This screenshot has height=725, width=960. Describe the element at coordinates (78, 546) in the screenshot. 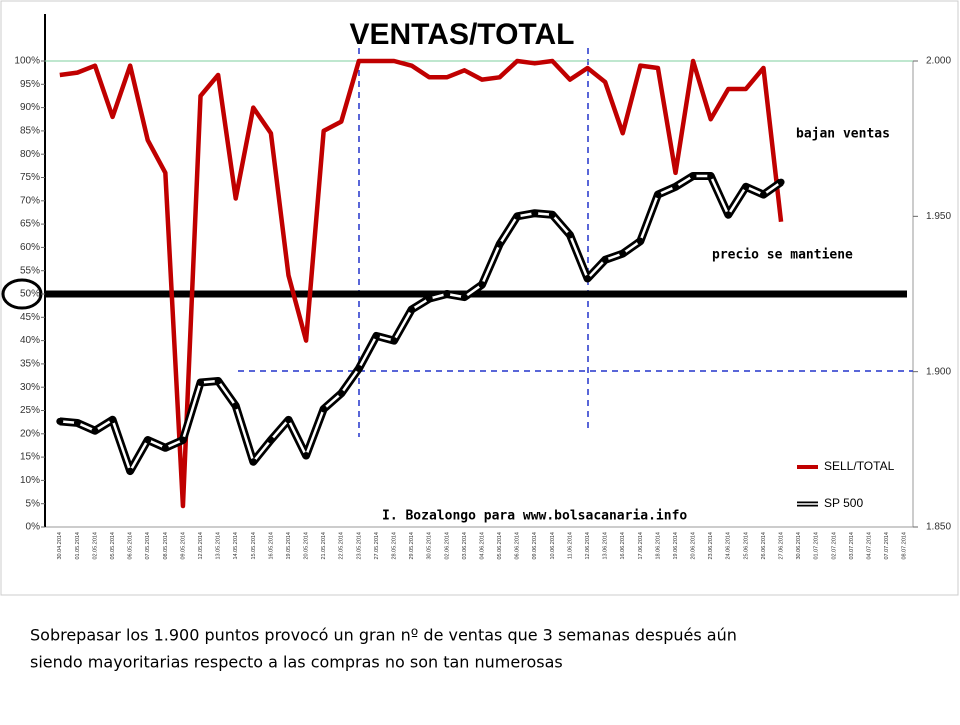

I see `x-tick-label: 01.05.2014` at that location.